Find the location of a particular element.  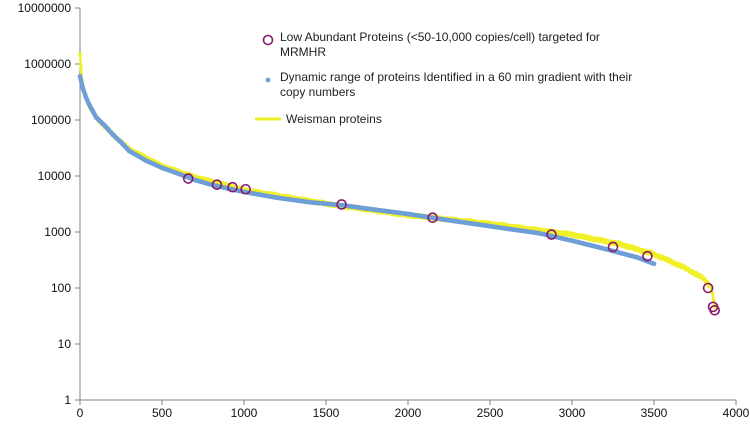

x-tick-label: 500 is located at coordinates (162, 413).